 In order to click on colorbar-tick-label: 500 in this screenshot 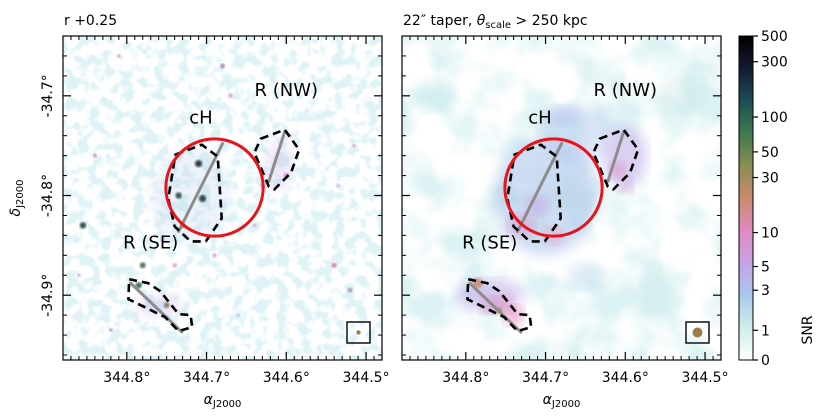, I will do `click(774, 37)`.